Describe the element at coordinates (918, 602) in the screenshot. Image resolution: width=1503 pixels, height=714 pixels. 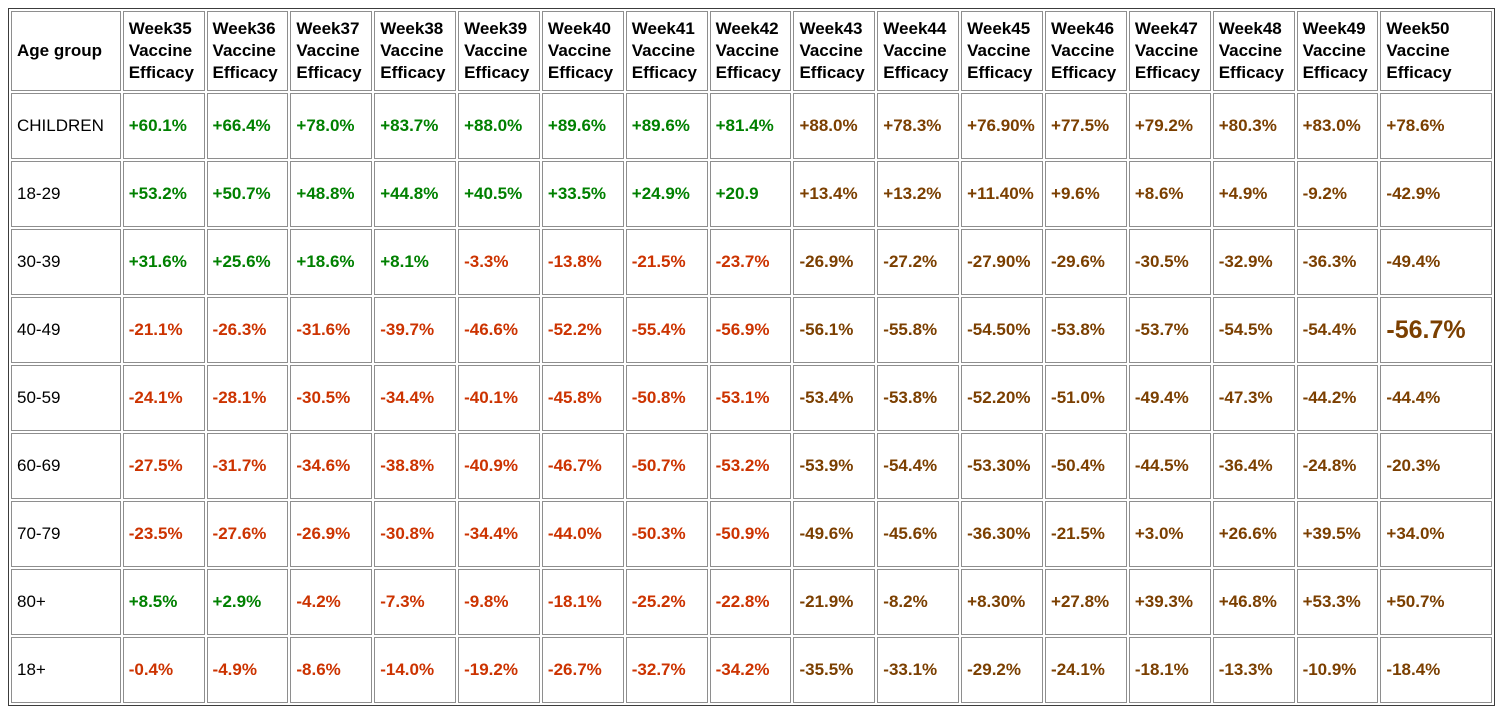
I see `efficacy-cell: -8.2%` at that location.